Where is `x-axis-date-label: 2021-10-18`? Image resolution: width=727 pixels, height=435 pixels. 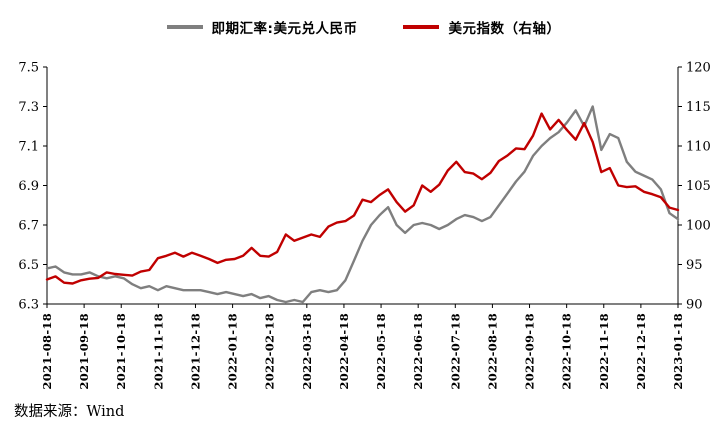
x-axis-date-label: 2021-10-18 is located at coordinates (121, 351).